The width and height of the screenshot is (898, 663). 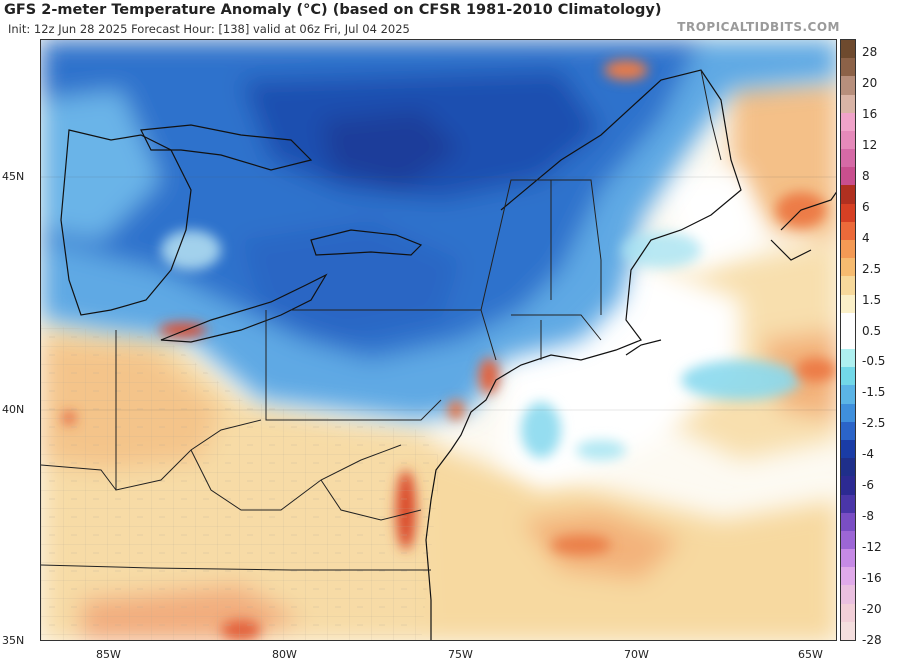 What do you see at coordinates (872, 330) in the screenshot?
I see `colorbar-label: 0.5` at bounding box center [872, 330].